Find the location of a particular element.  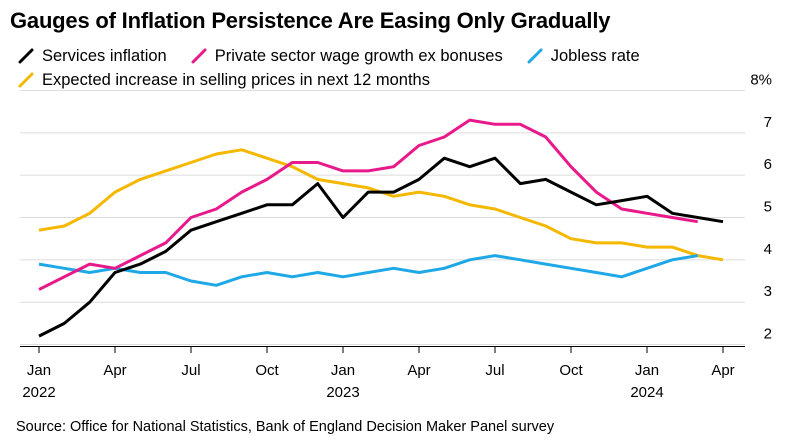

x-year-label: 2024 is located at coordinates (646, 392).